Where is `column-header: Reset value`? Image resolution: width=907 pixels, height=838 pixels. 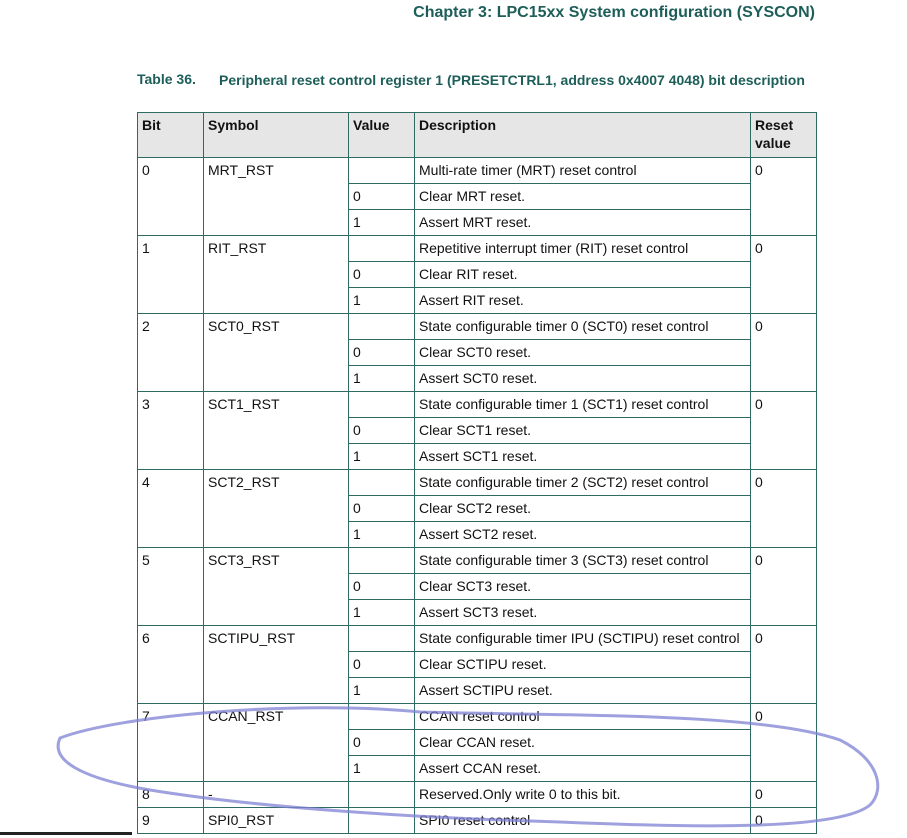 column-header: Reset value is located at coordinates (783, 135).